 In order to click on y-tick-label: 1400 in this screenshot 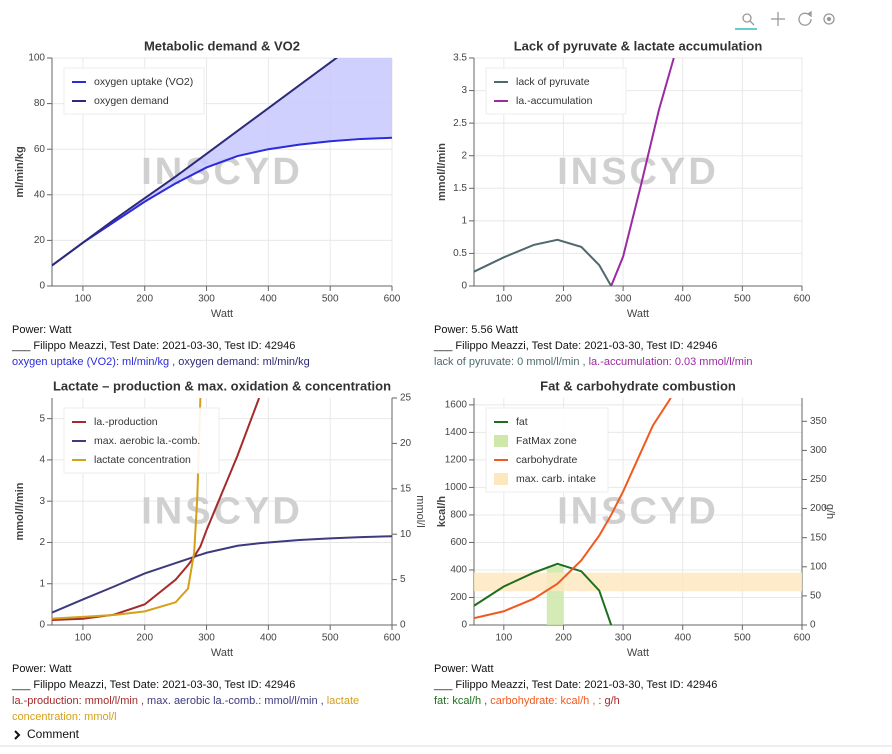, I will do `click(456, 432)`.